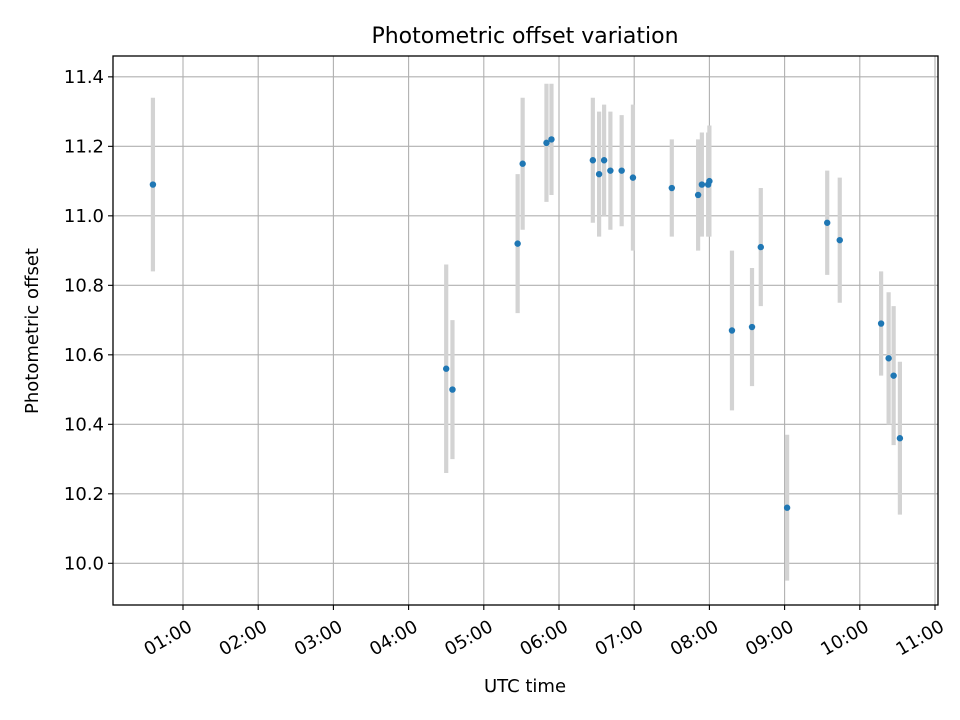 The image size is (960, 720). What do you see at coordinates (84, 77) in the screenshot?
I see `y-tick-label: 11.4` at bounding box center [84, 77].